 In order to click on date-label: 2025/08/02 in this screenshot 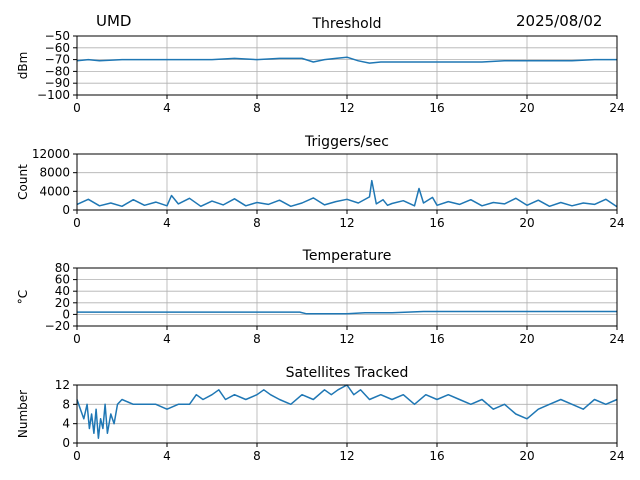, I will do `click(559, 21)`.